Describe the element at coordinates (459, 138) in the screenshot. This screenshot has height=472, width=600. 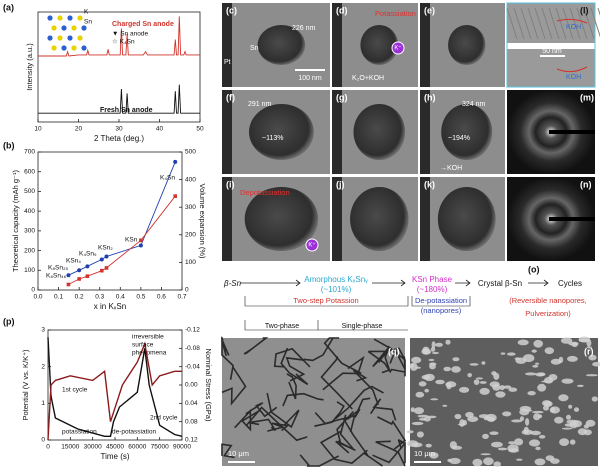
I see `label: ~194%` at that location.